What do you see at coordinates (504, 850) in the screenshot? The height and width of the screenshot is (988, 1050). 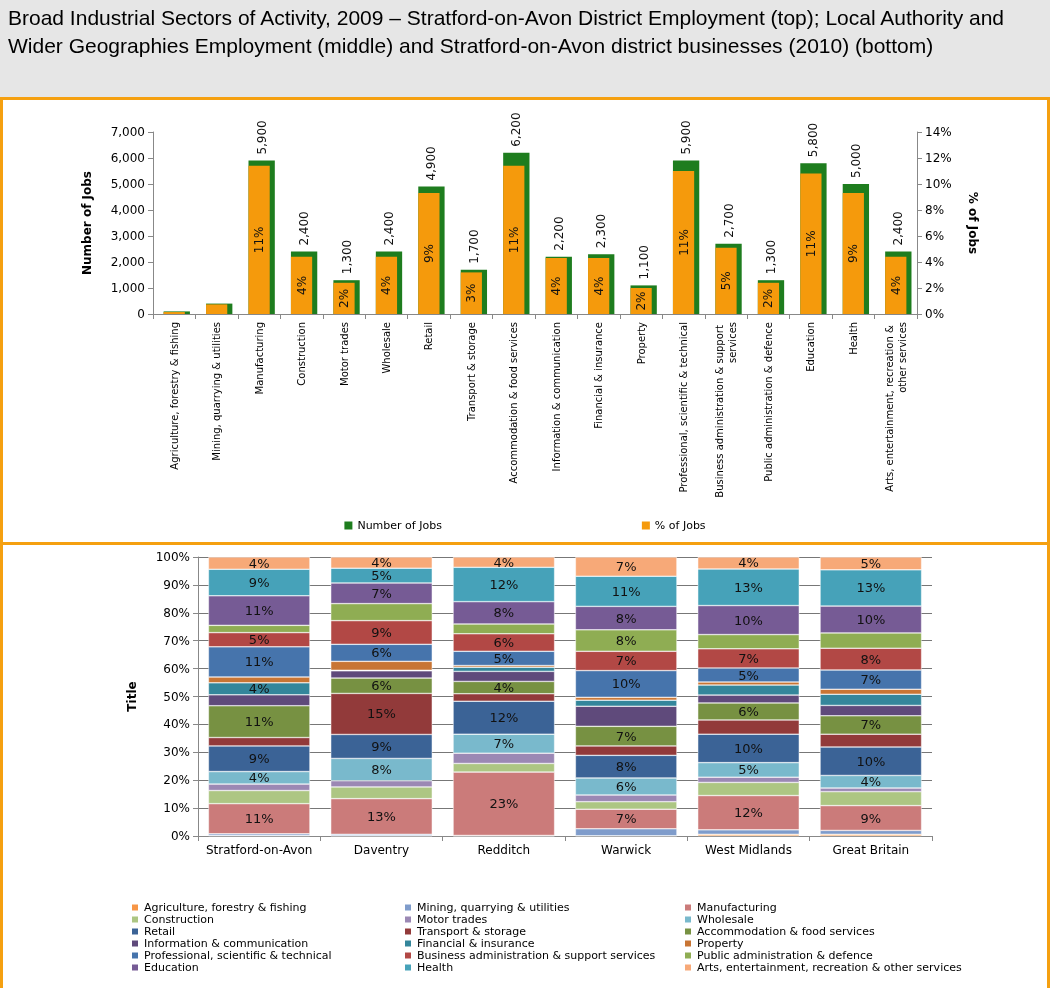 I see `x-tick-label: Redditch` at bounding box center [504, 850].